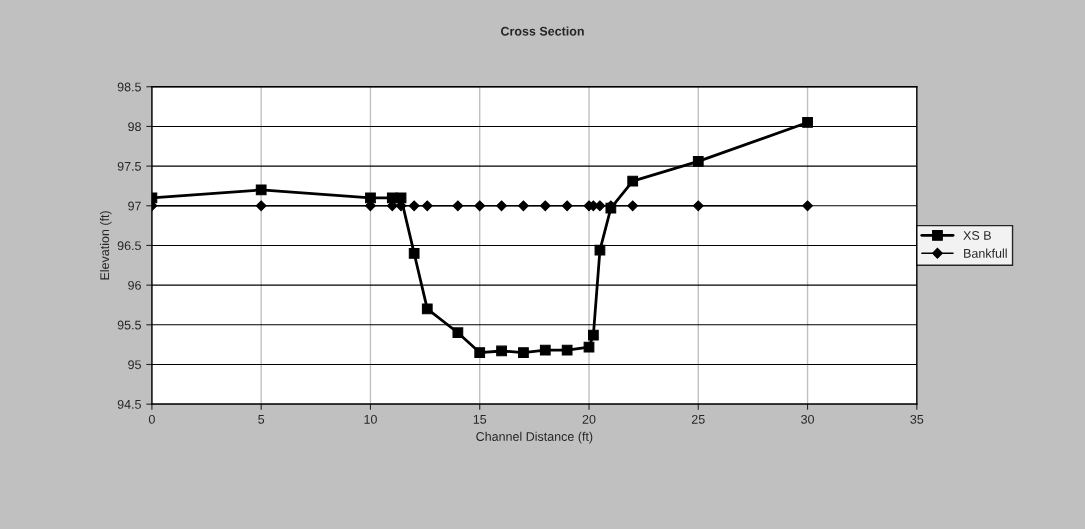 The height and width of the screenshot is (529, 1085). What do you see at coordinates (808, 419) in the screenshot?
I see `x-tick-label: 30` at bounding box center [808, 419].